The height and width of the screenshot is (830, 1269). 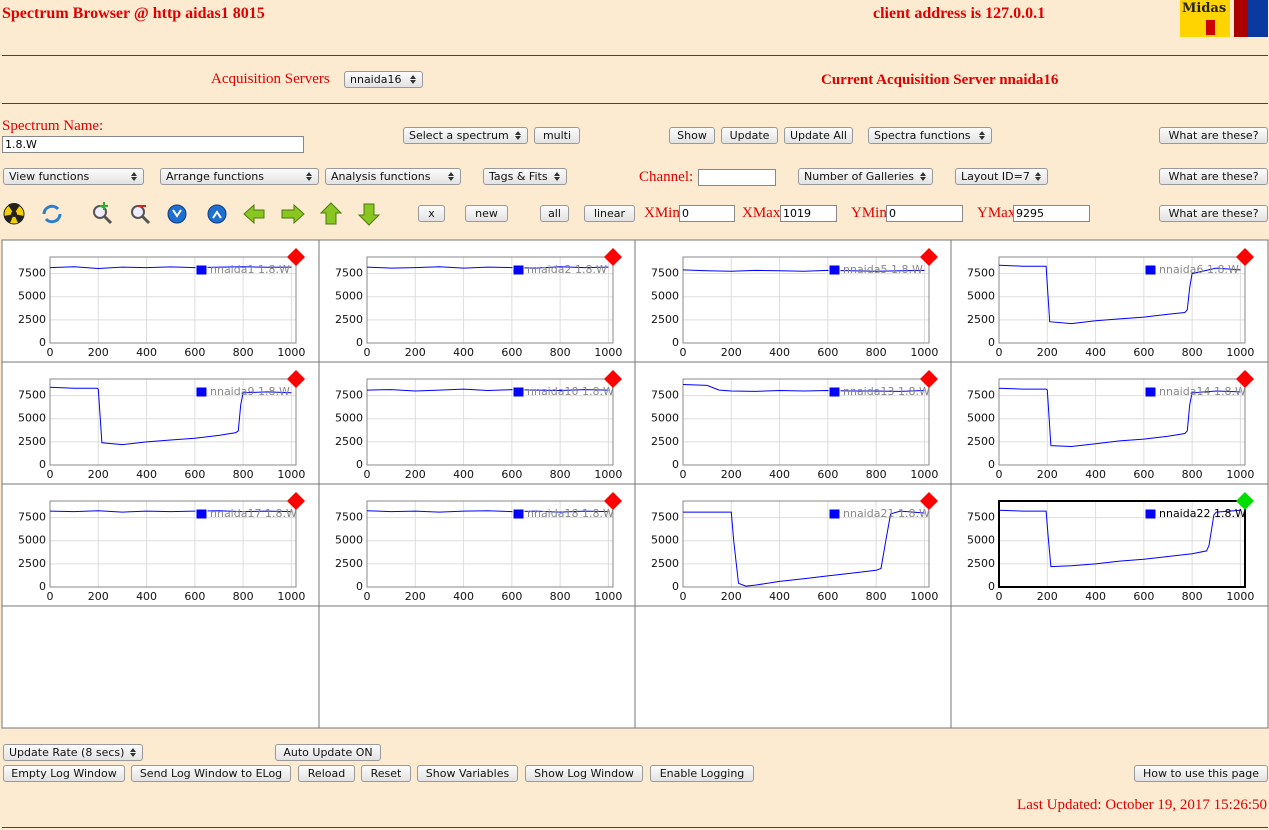 I want to click on footer-button: Empty Log Window, so click(x=64, y=773).